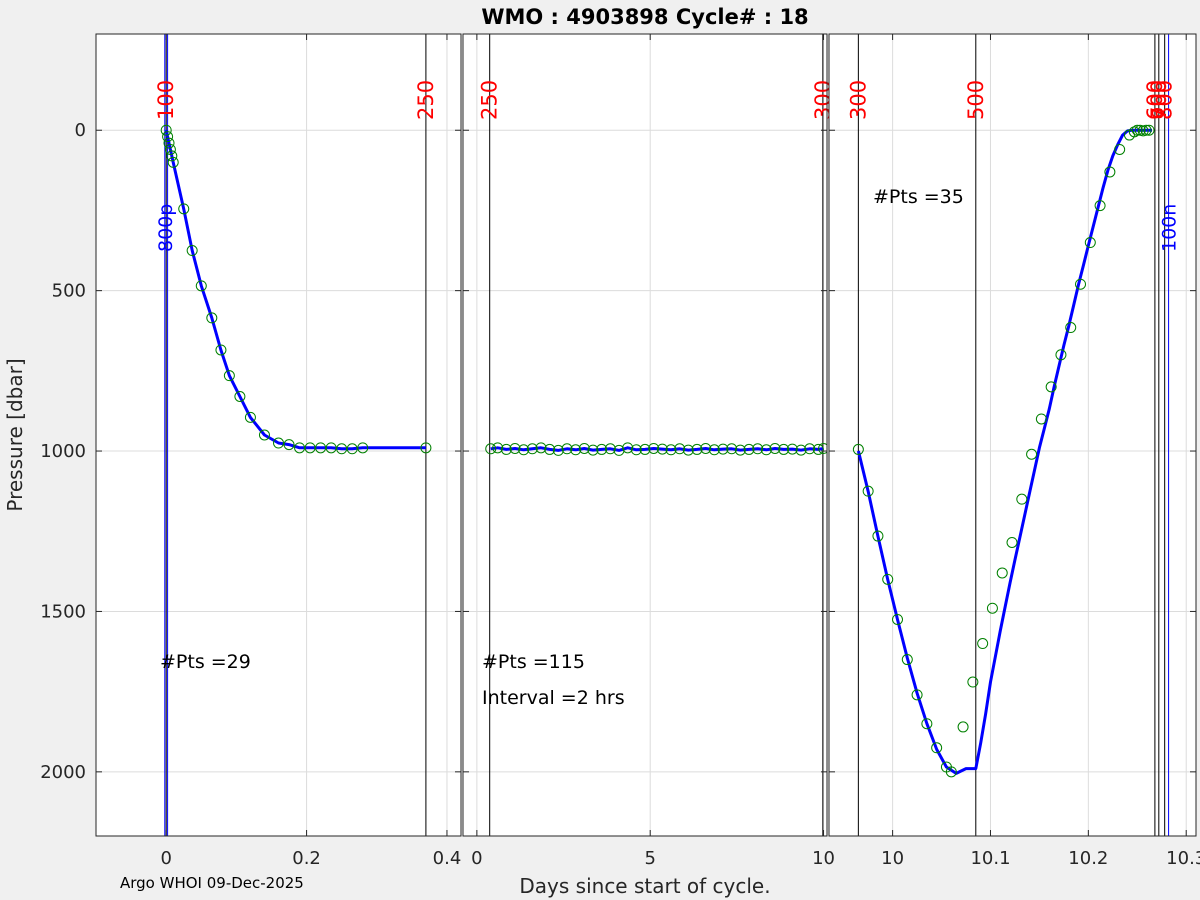  What do you see at coordinates (15, 434) in the screenshot?
I see `y-axis-label: Pressure [dbar]` at bounding box center [15, 434].